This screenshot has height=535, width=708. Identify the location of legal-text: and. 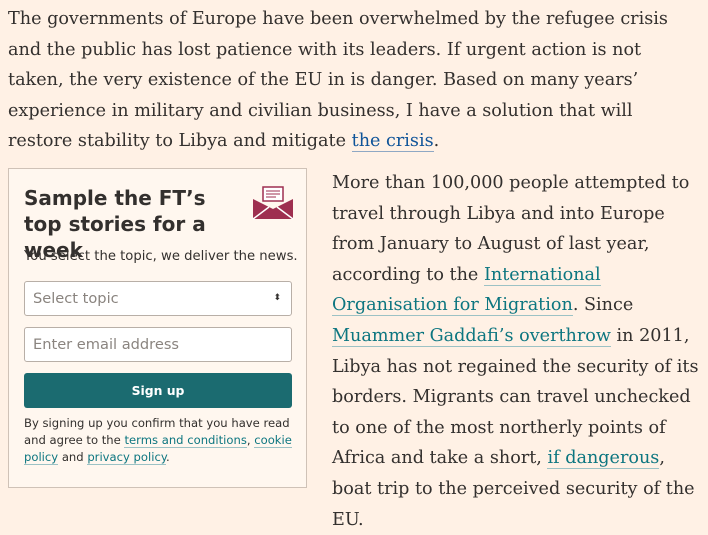
(72, 457).